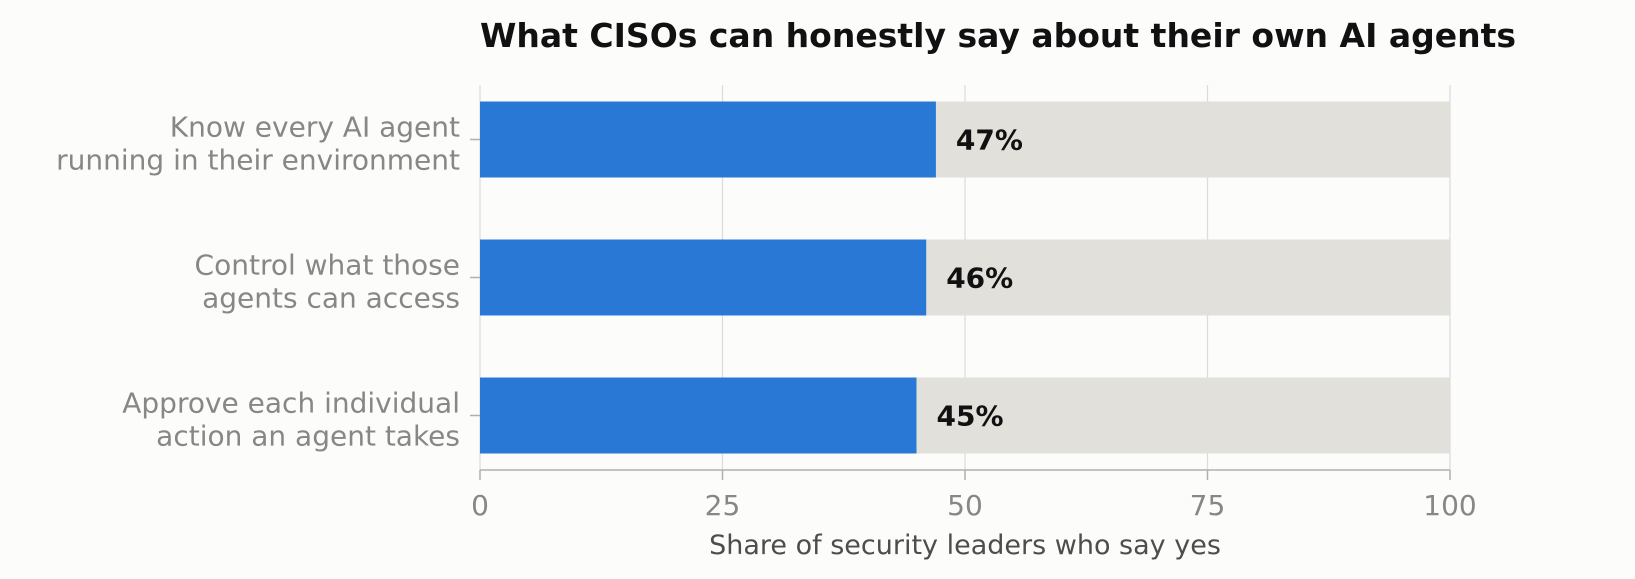 Image resolution: width=1635 pixels, height=579 pixels. Describe the element at coordinates (989, 140) in the screenshot. I see `data-label: 47%` at that location.